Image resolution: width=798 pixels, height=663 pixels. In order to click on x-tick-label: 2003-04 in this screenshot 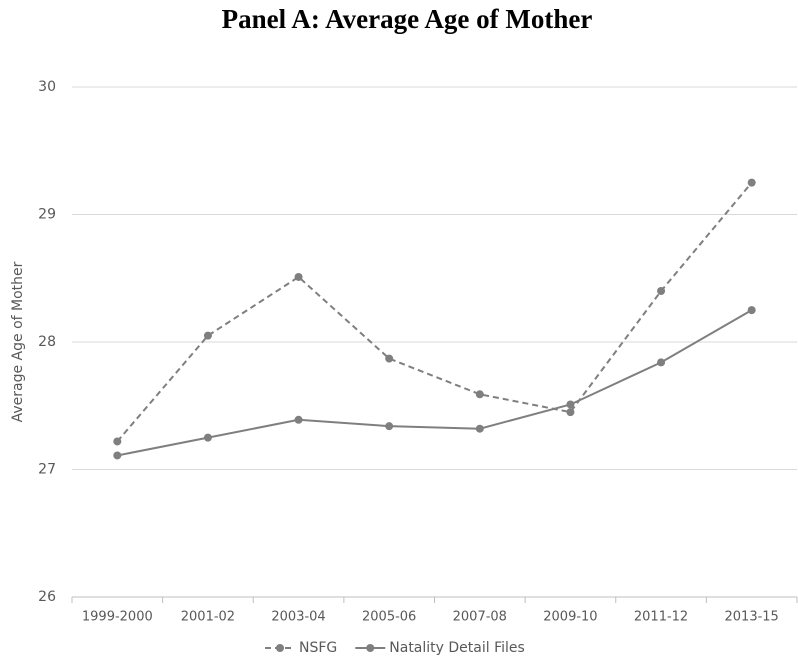, I will do `click(298, 617)`.